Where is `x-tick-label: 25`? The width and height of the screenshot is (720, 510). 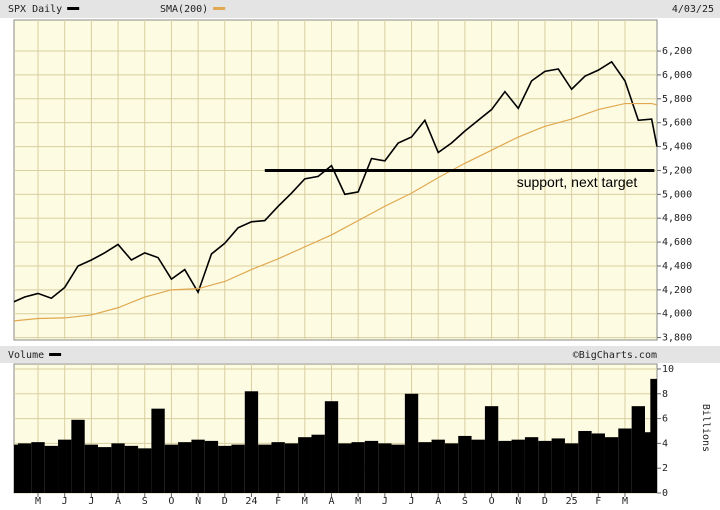
x-tick-label: 25 is located at coordinates (572, 501).